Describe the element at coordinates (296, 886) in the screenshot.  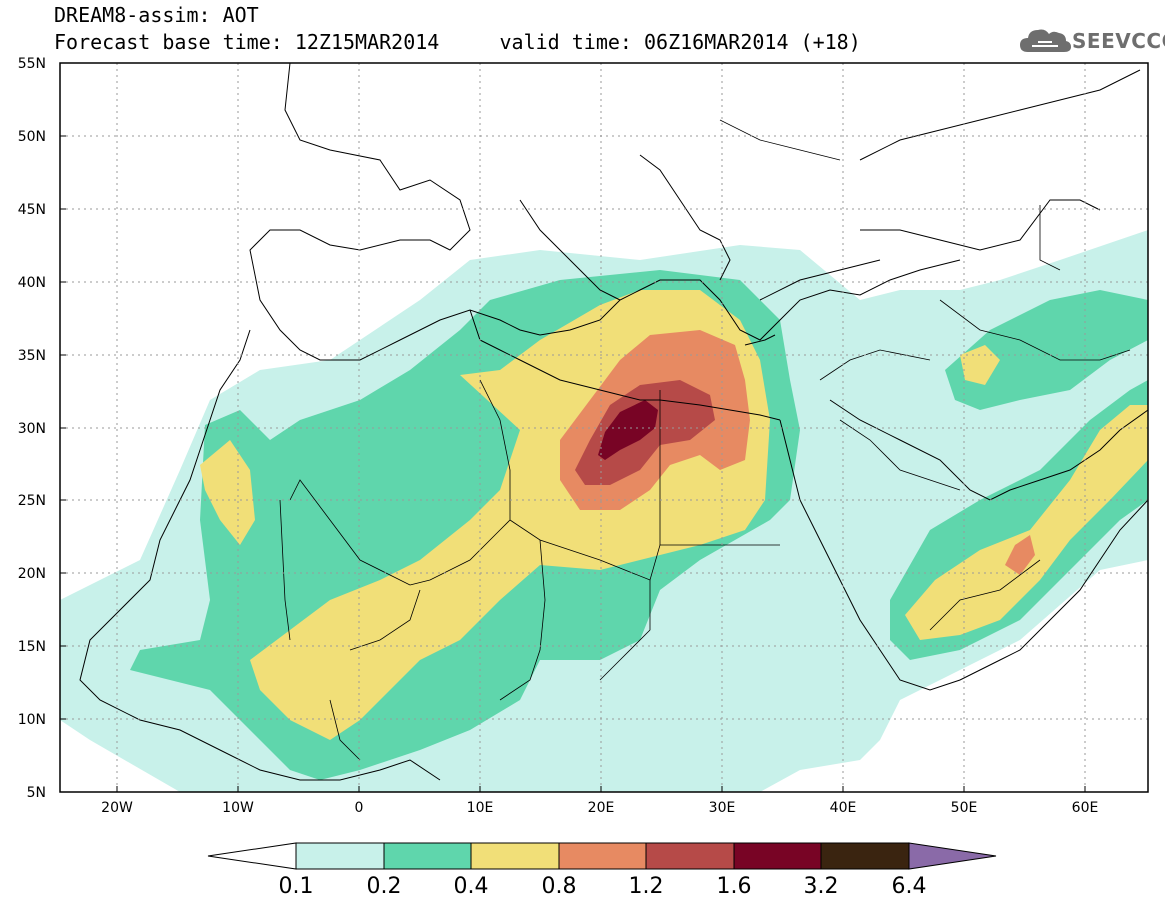
I see `colorbar-label: 0.1` at that location.